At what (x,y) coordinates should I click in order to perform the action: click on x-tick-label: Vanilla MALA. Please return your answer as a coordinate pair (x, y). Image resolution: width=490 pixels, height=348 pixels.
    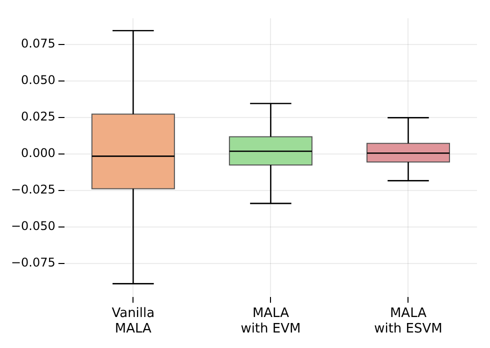
    Looking at the image, I should click on (133, 321).